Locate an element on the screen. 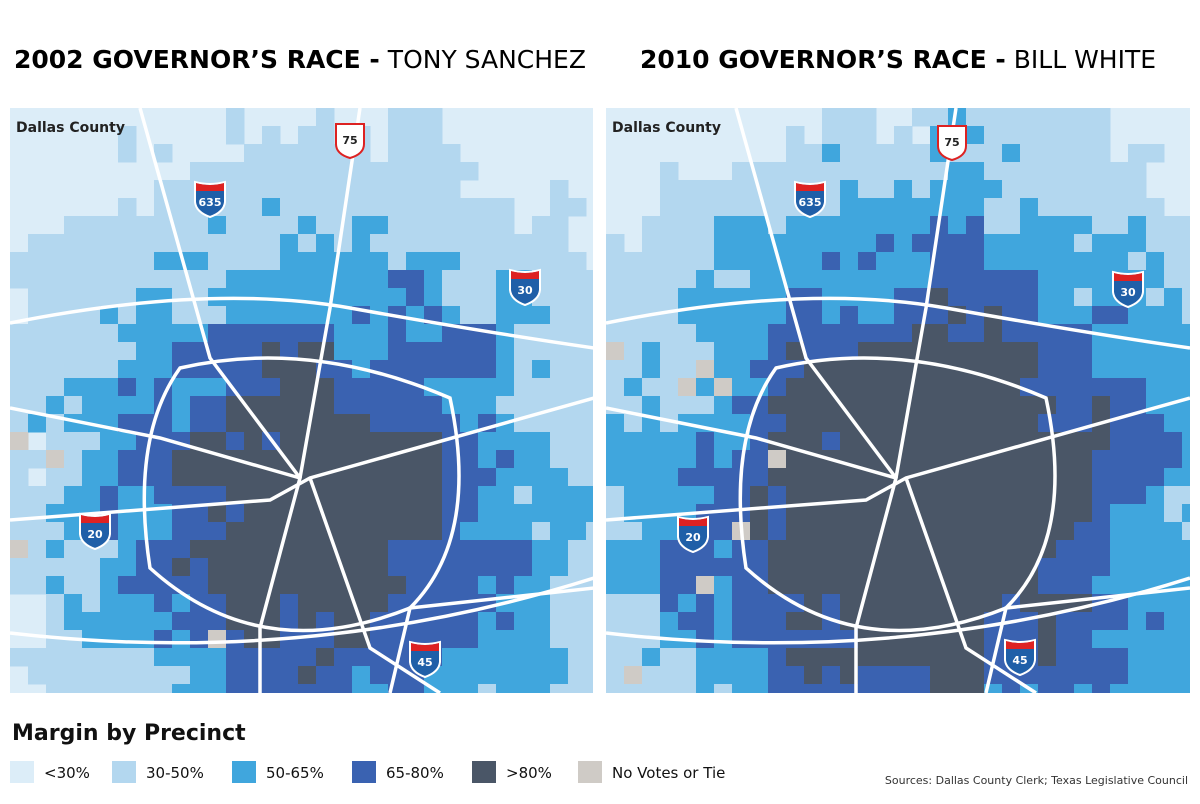  region-label: Dallas County is located at coordinates (666, 128).